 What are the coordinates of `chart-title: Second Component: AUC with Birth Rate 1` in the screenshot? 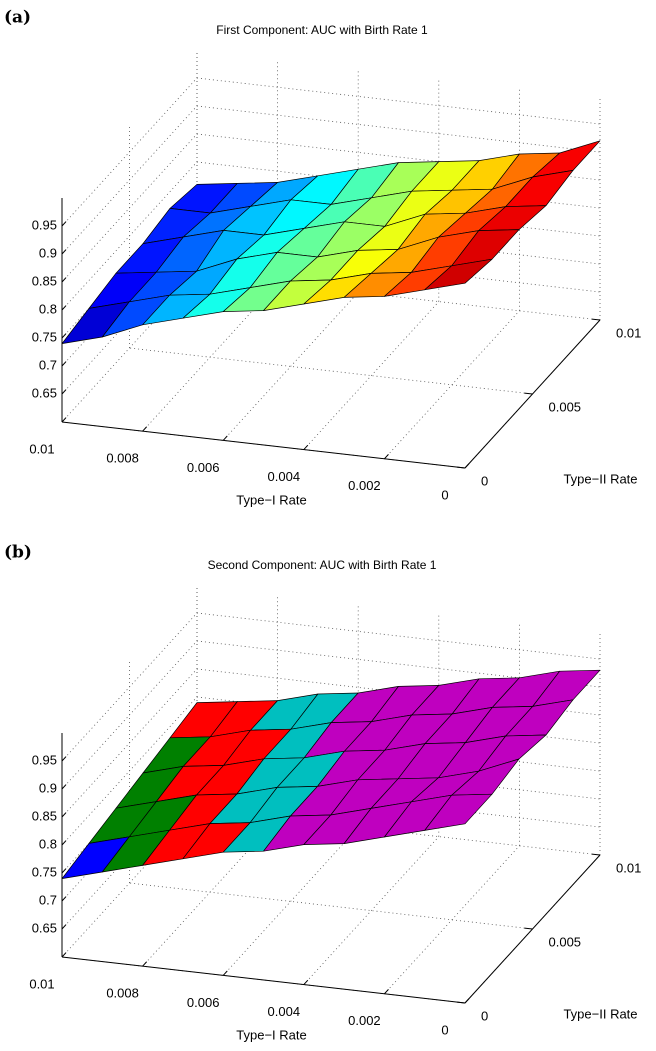 It's located at (322, 565).